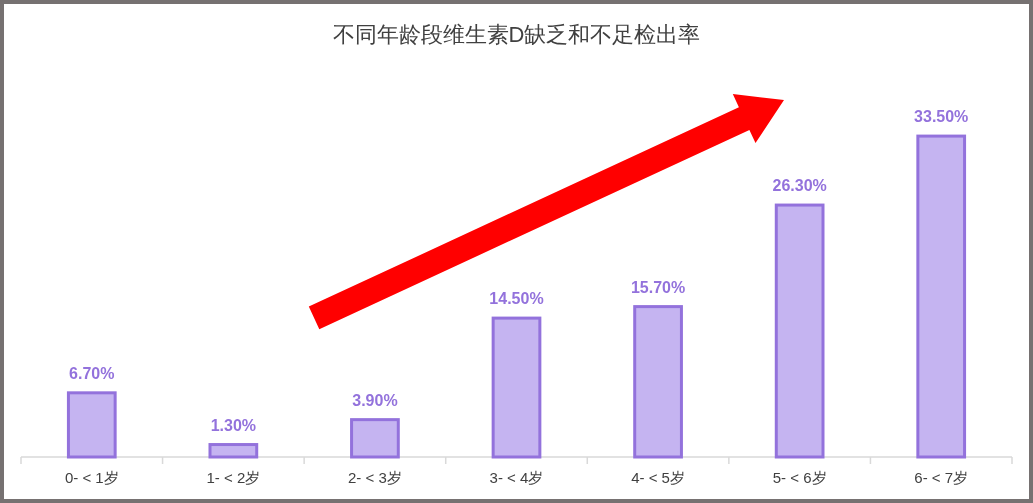 The width and height of the screenshot is (1033, 503). Describe the element at coordinates (516, 299) in the screenshot. I see `data-label: 14.50%` at that location.